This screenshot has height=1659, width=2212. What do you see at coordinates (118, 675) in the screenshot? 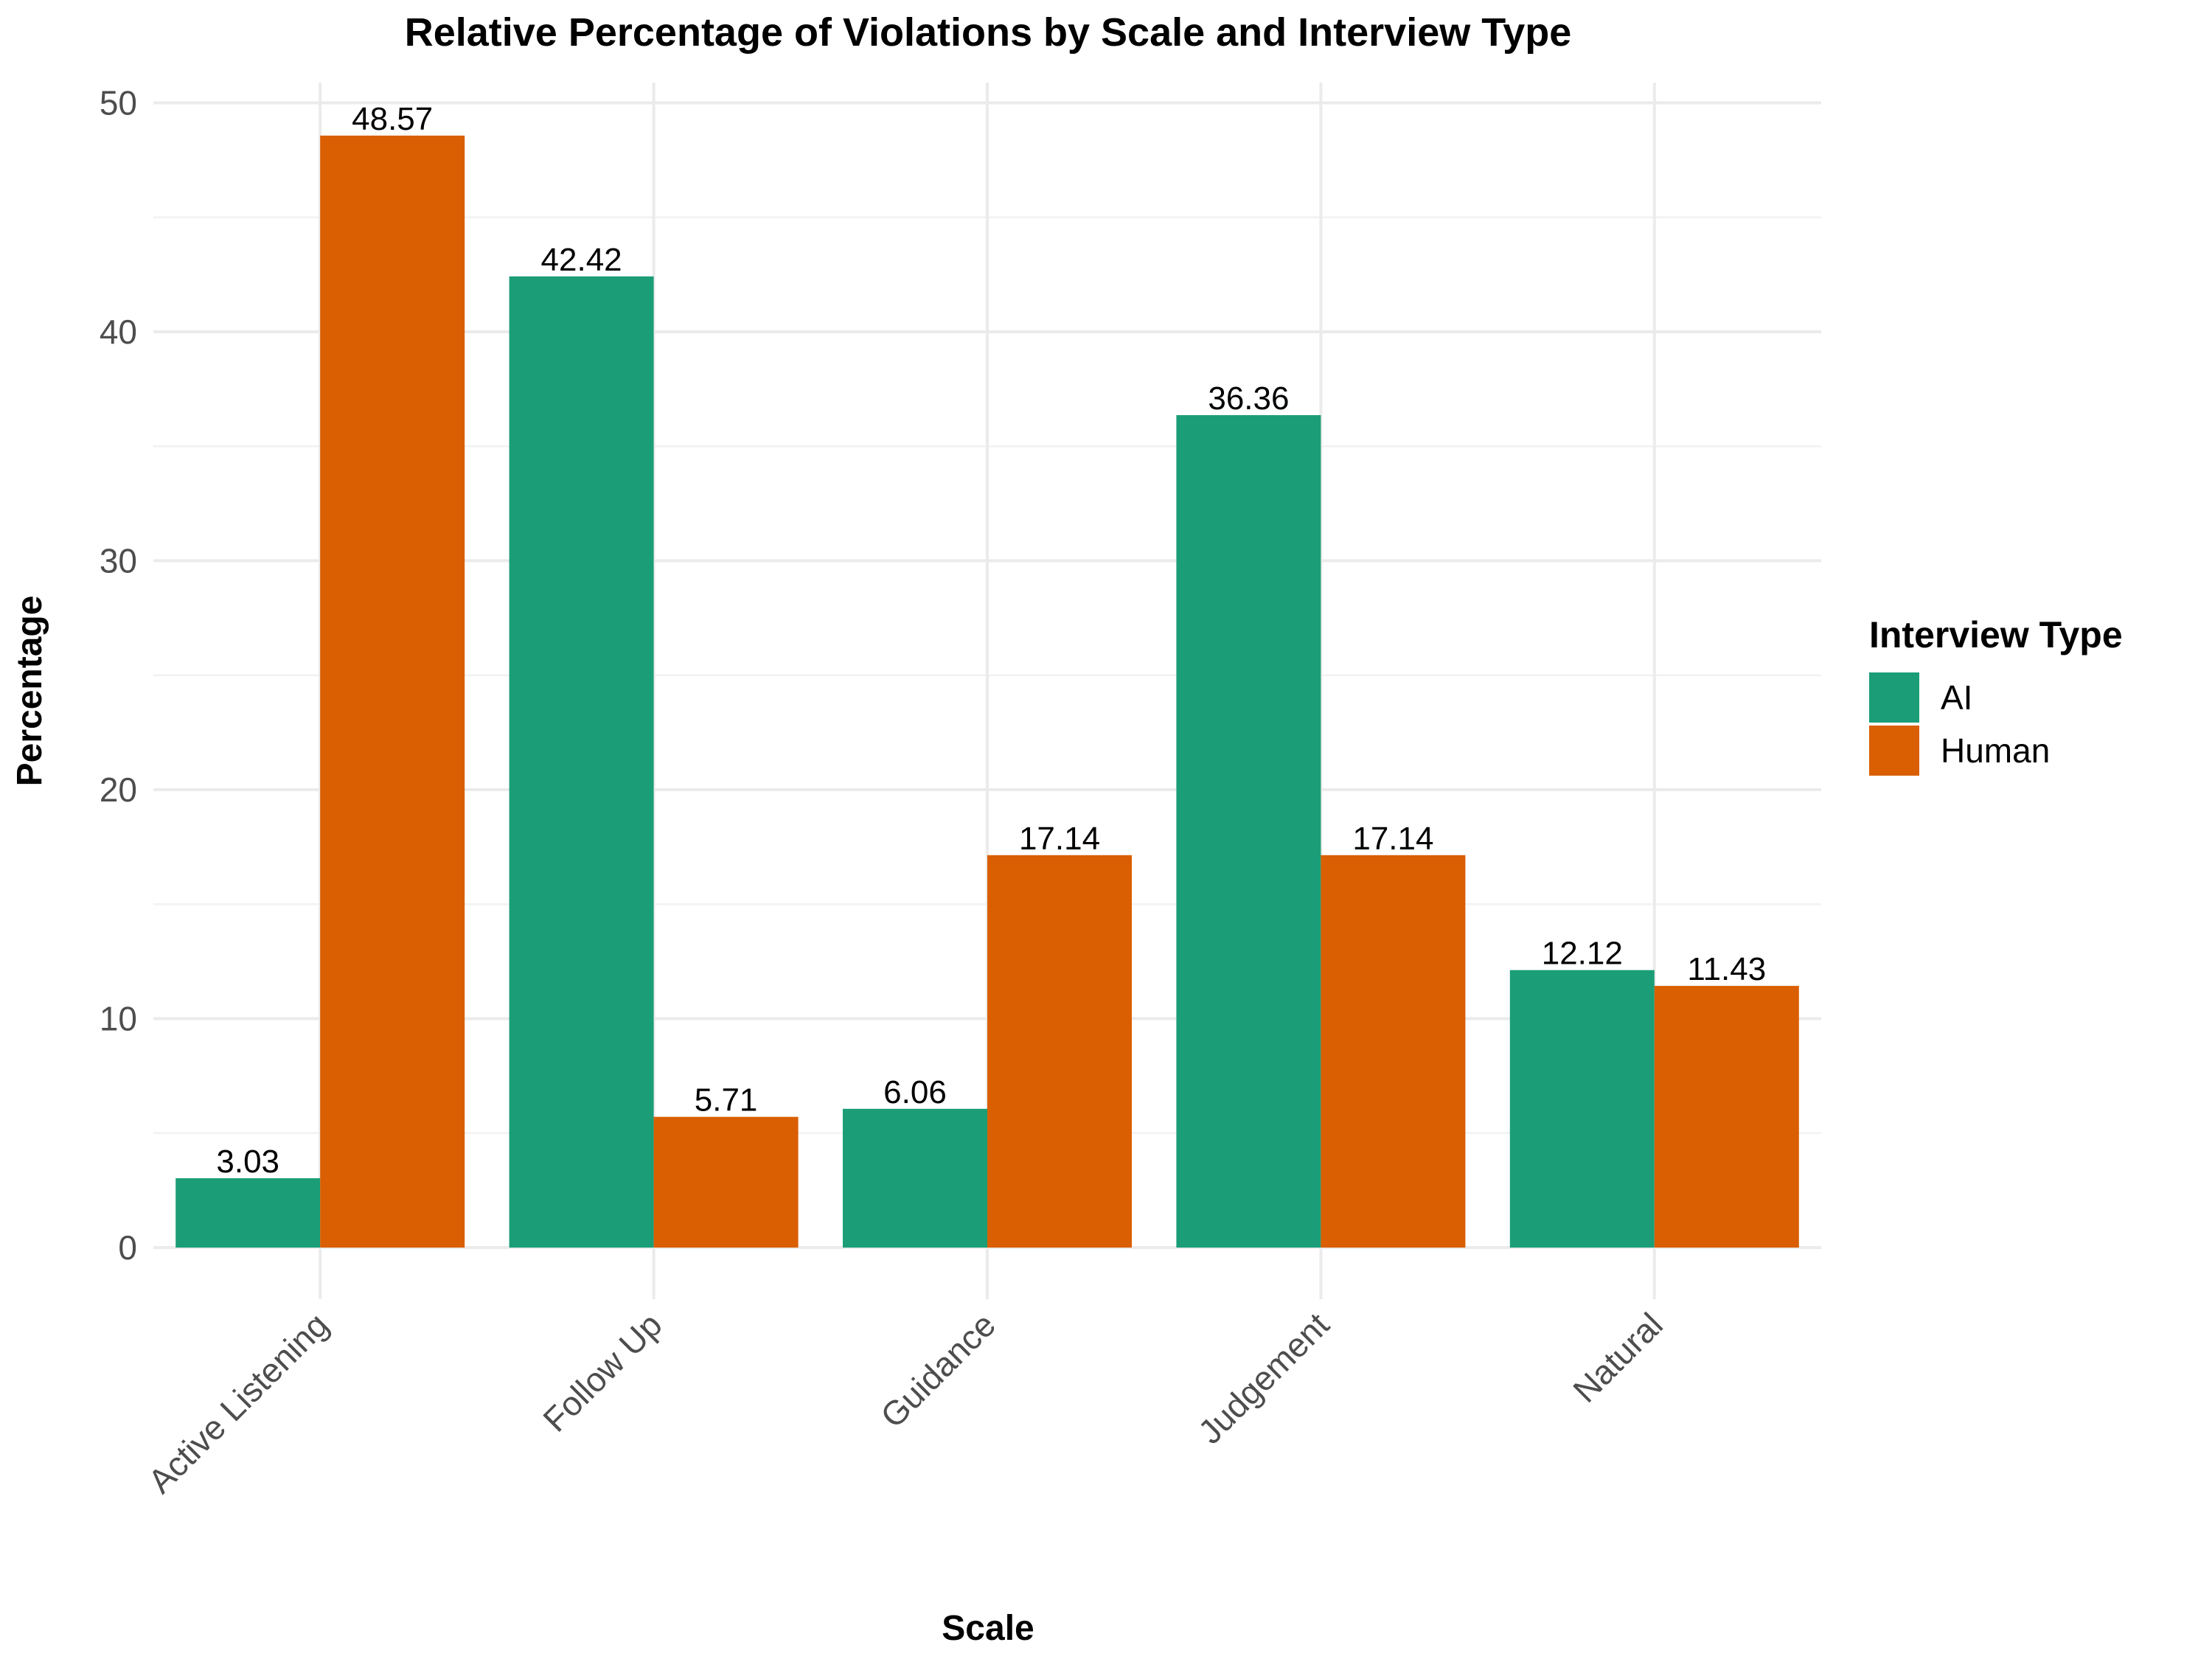
I see `y-axis-ticks: 0 10 20 30 40 50` at bounding box center [118, 675].